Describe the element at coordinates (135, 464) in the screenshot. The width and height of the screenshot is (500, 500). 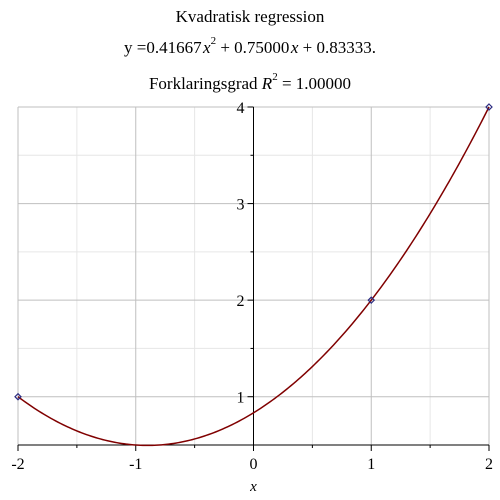
I see `x-tick-label: -1` at that location.